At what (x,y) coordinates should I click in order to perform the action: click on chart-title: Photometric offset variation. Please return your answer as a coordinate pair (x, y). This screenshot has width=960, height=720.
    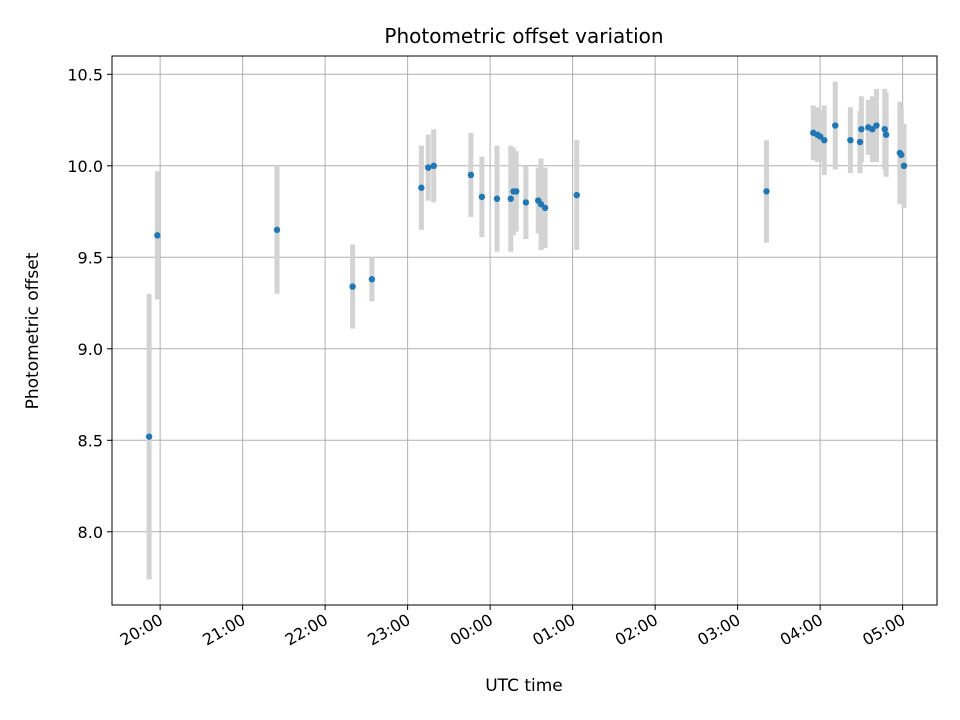
    Looking at the image, I should click on (523, 36).